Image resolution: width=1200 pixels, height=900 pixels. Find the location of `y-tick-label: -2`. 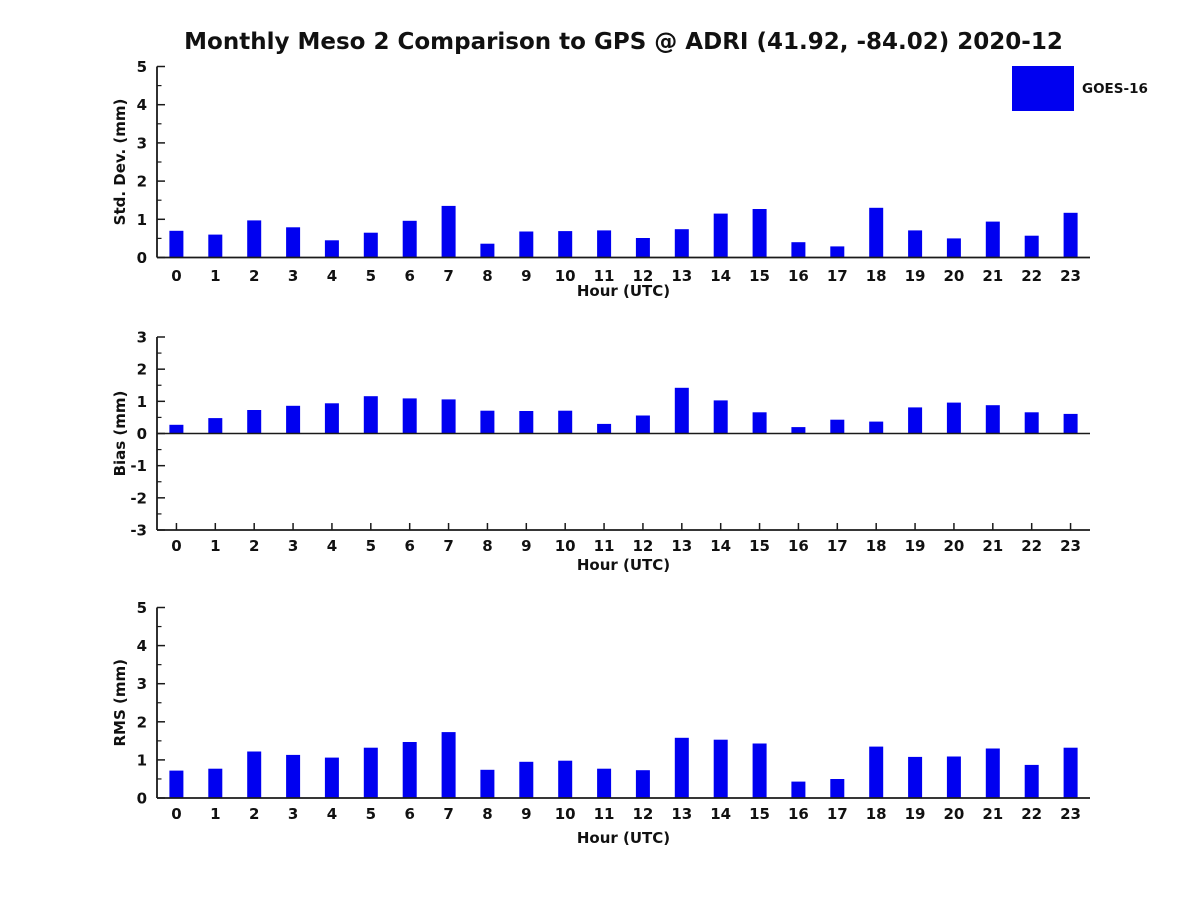

y-tick-label: -2 is located at coordinates (138, 498).